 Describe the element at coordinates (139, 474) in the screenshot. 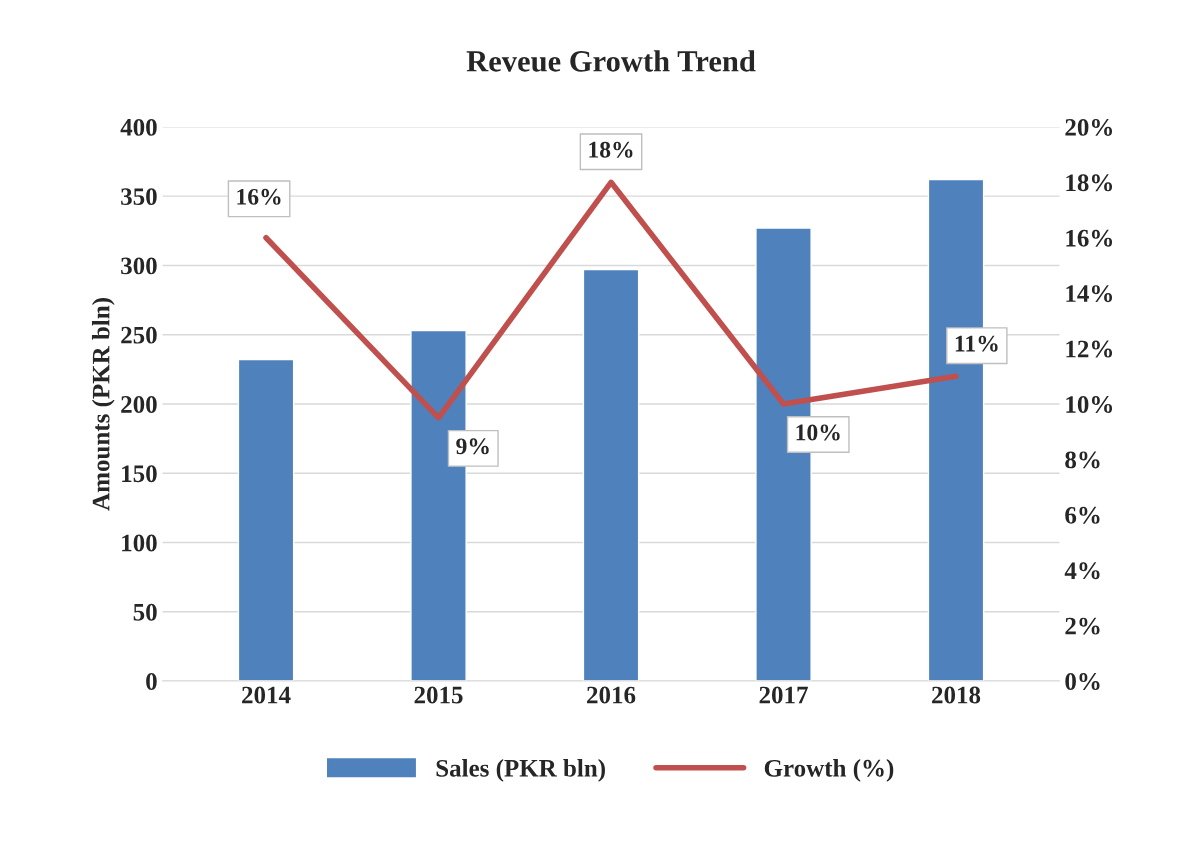

I see `y-tick-label: 150` at that location.